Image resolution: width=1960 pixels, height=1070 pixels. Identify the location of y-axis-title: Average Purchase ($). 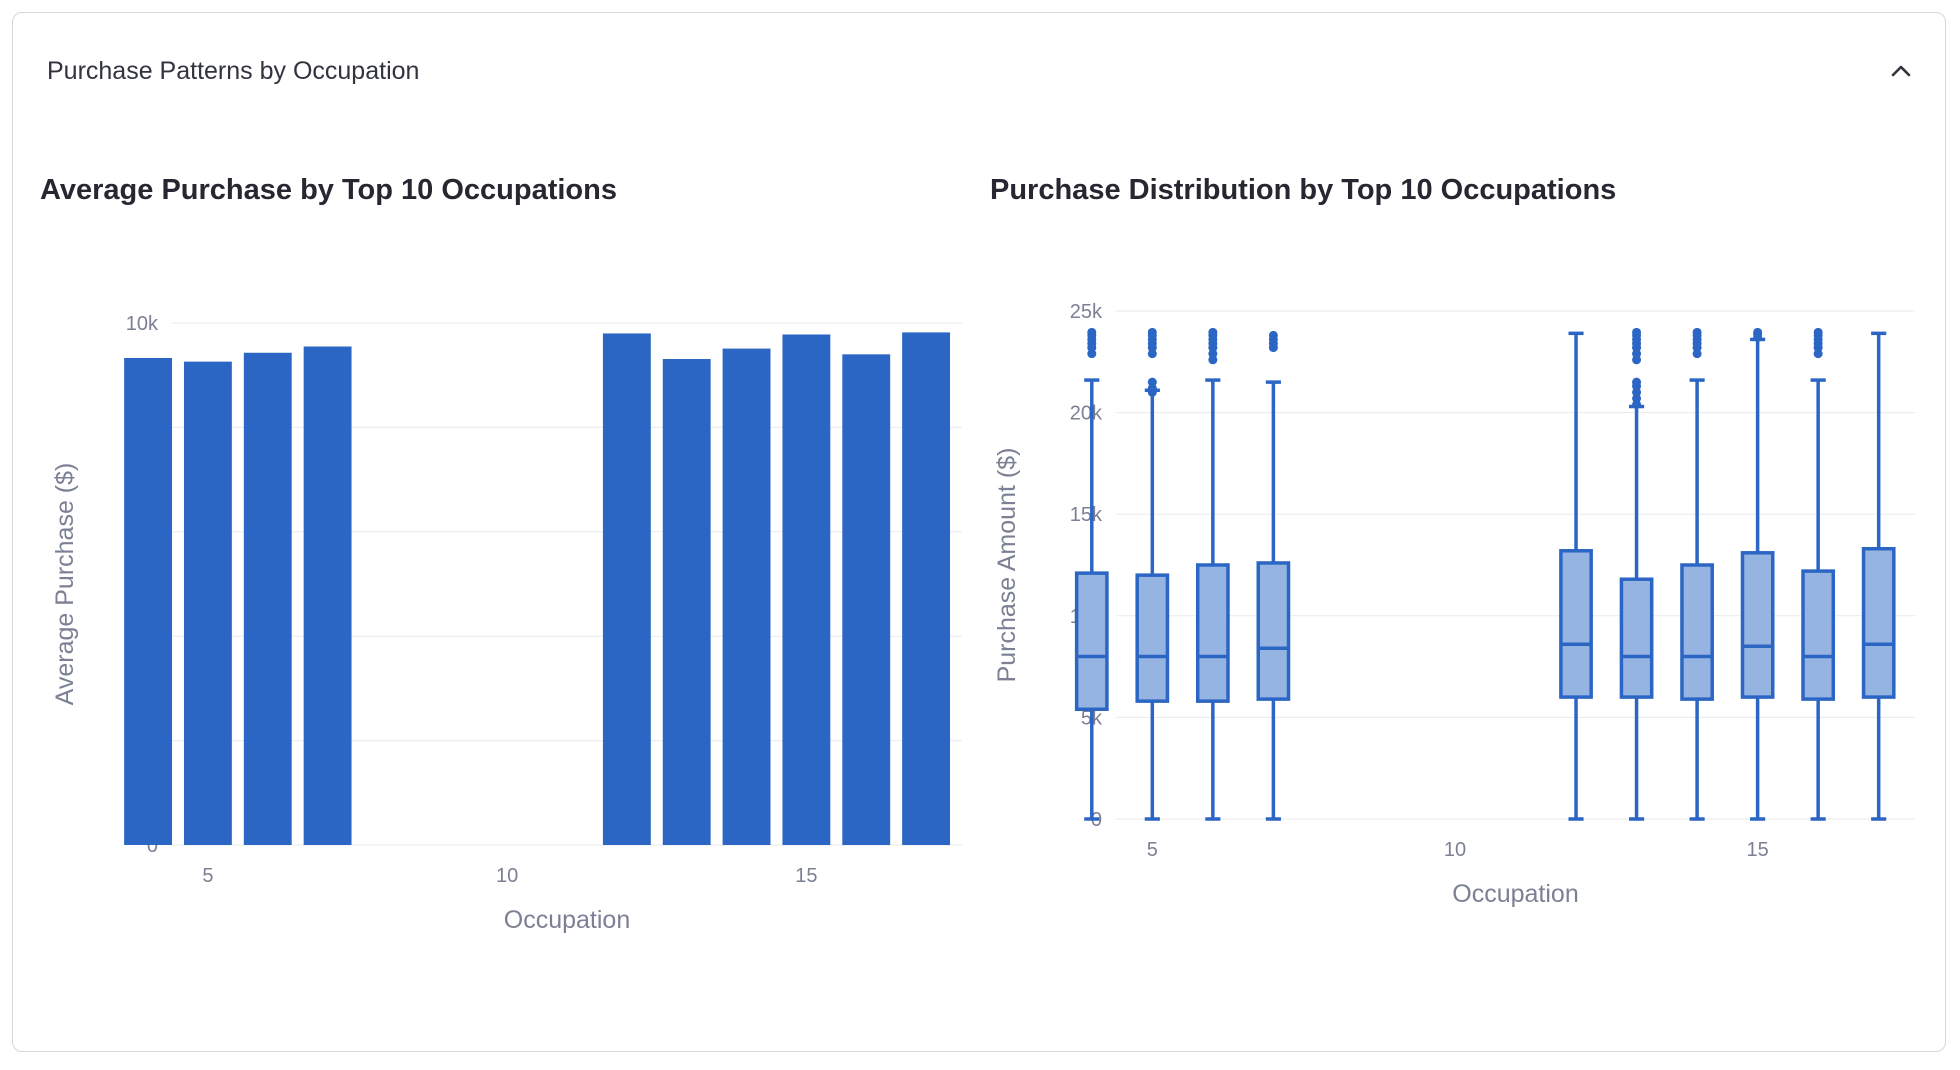
(65, 584).